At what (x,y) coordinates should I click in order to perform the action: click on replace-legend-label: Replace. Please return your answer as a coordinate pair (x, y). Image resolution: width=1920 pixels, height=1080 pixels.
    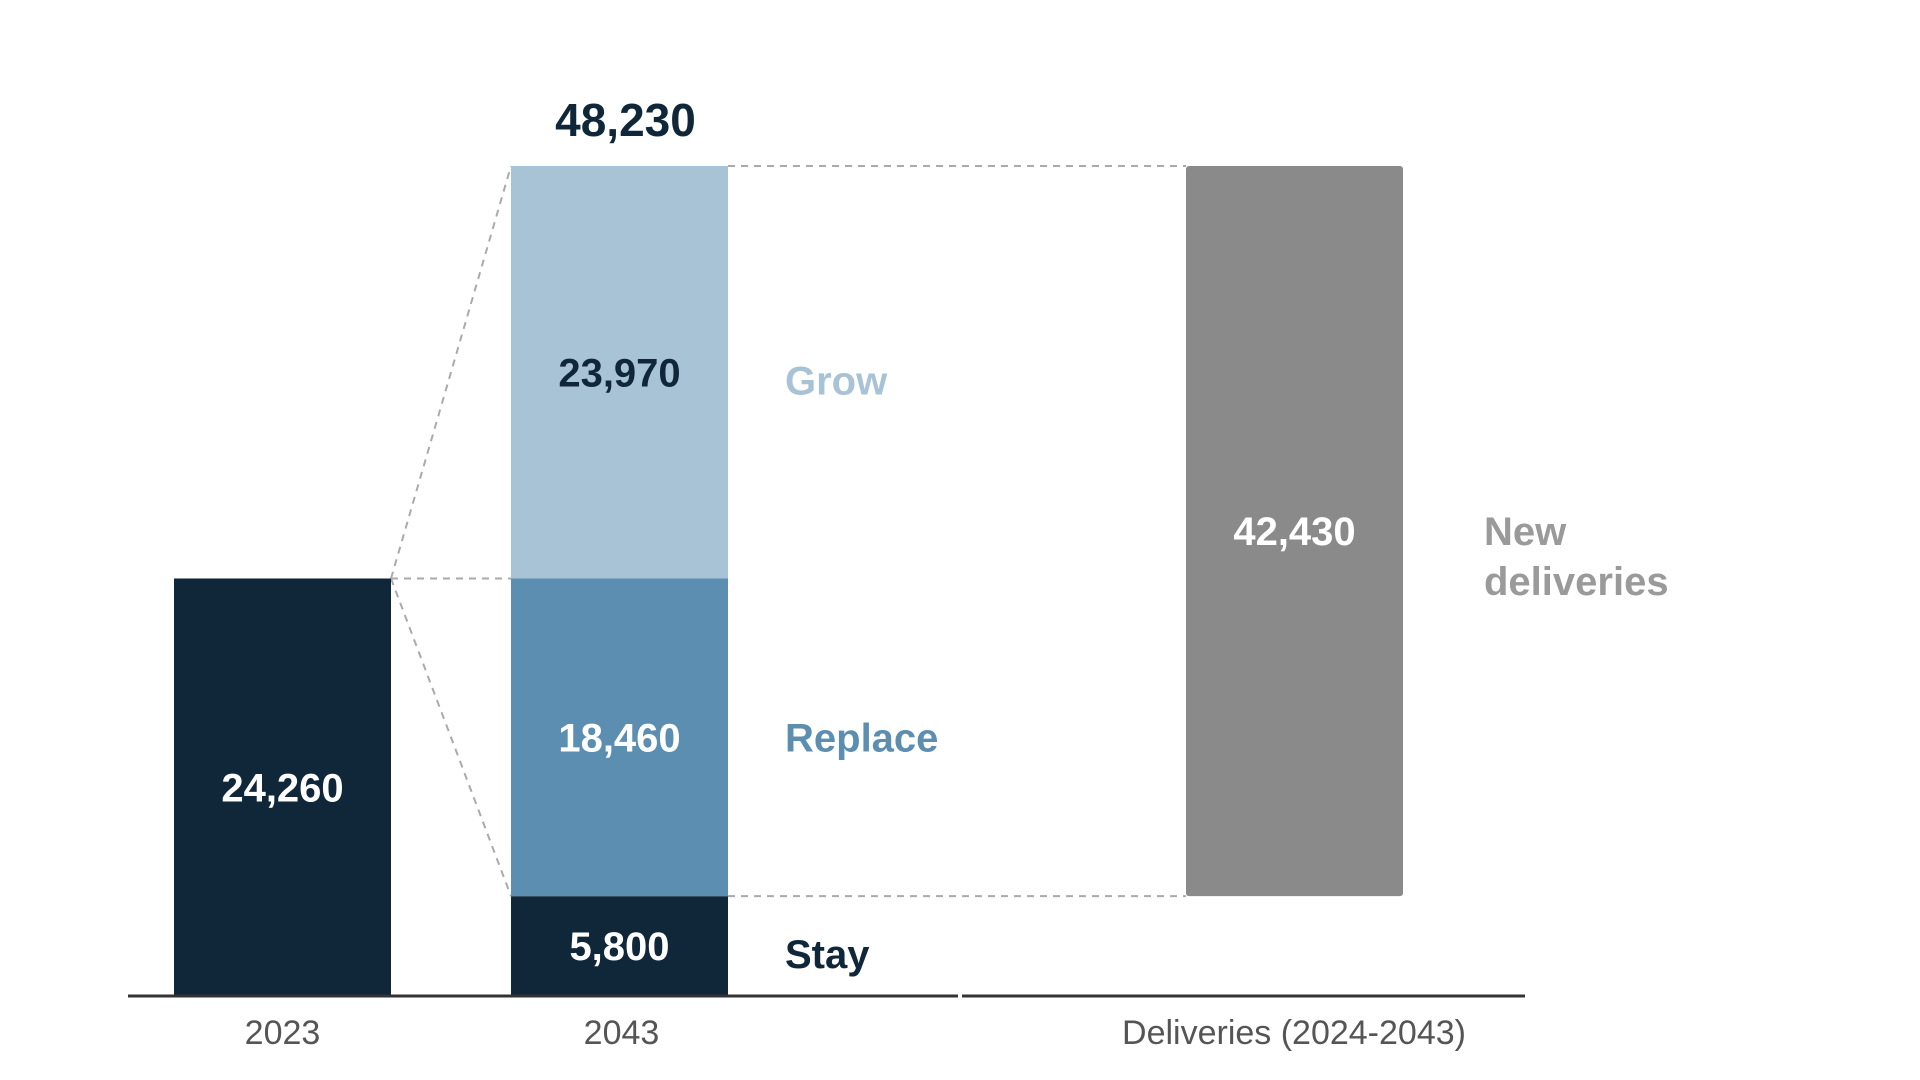
    Looking at the image, I should click on (861, 738).